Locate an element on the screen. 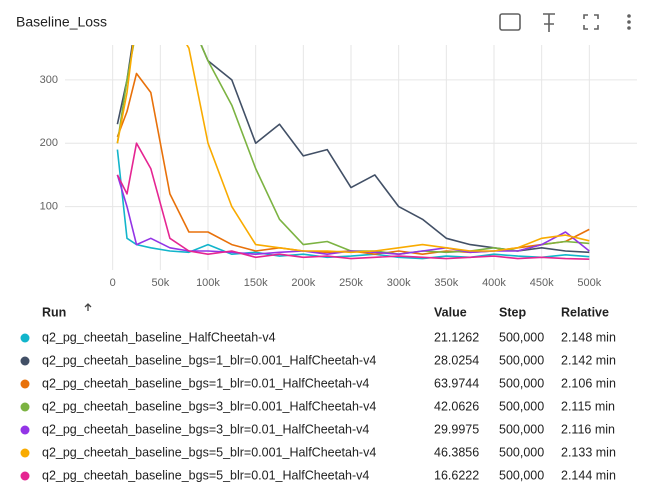  toolbar is located at coordinates (565, 22).